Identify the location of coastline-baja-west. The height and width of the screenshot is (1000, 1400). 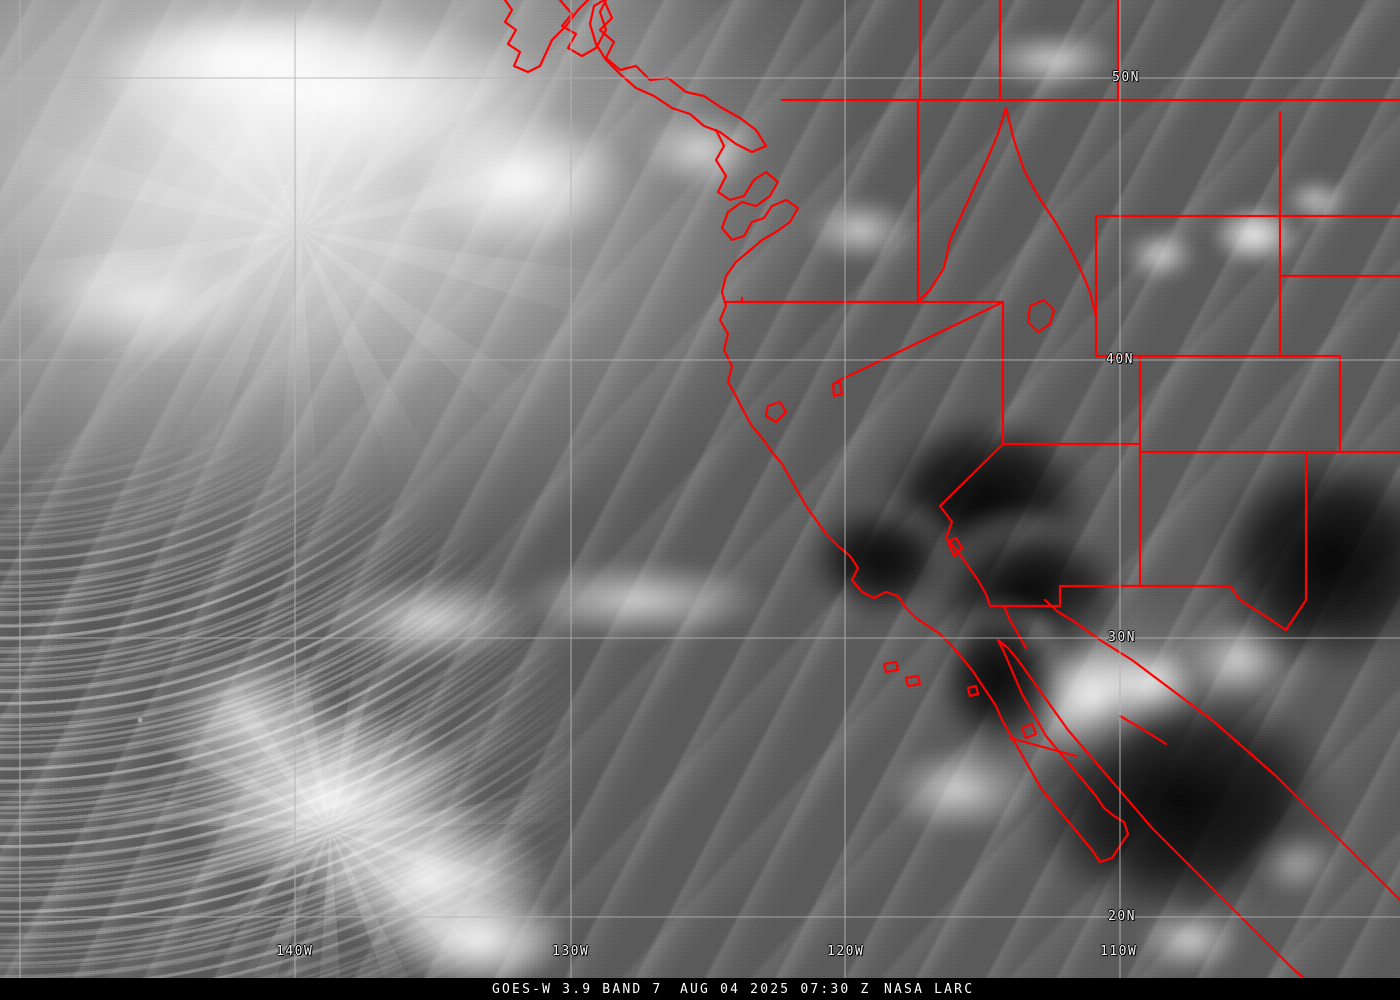
(1044, 778).